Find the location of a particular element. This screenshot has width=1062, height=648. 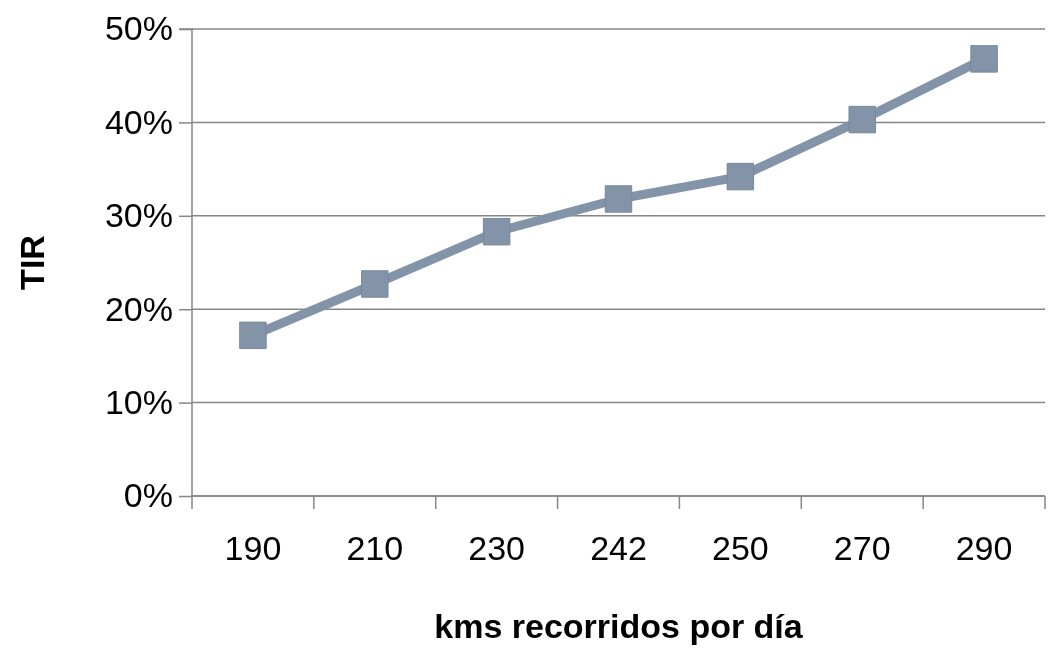

x-tick-label: 290 is located at coordinates (984, 548).